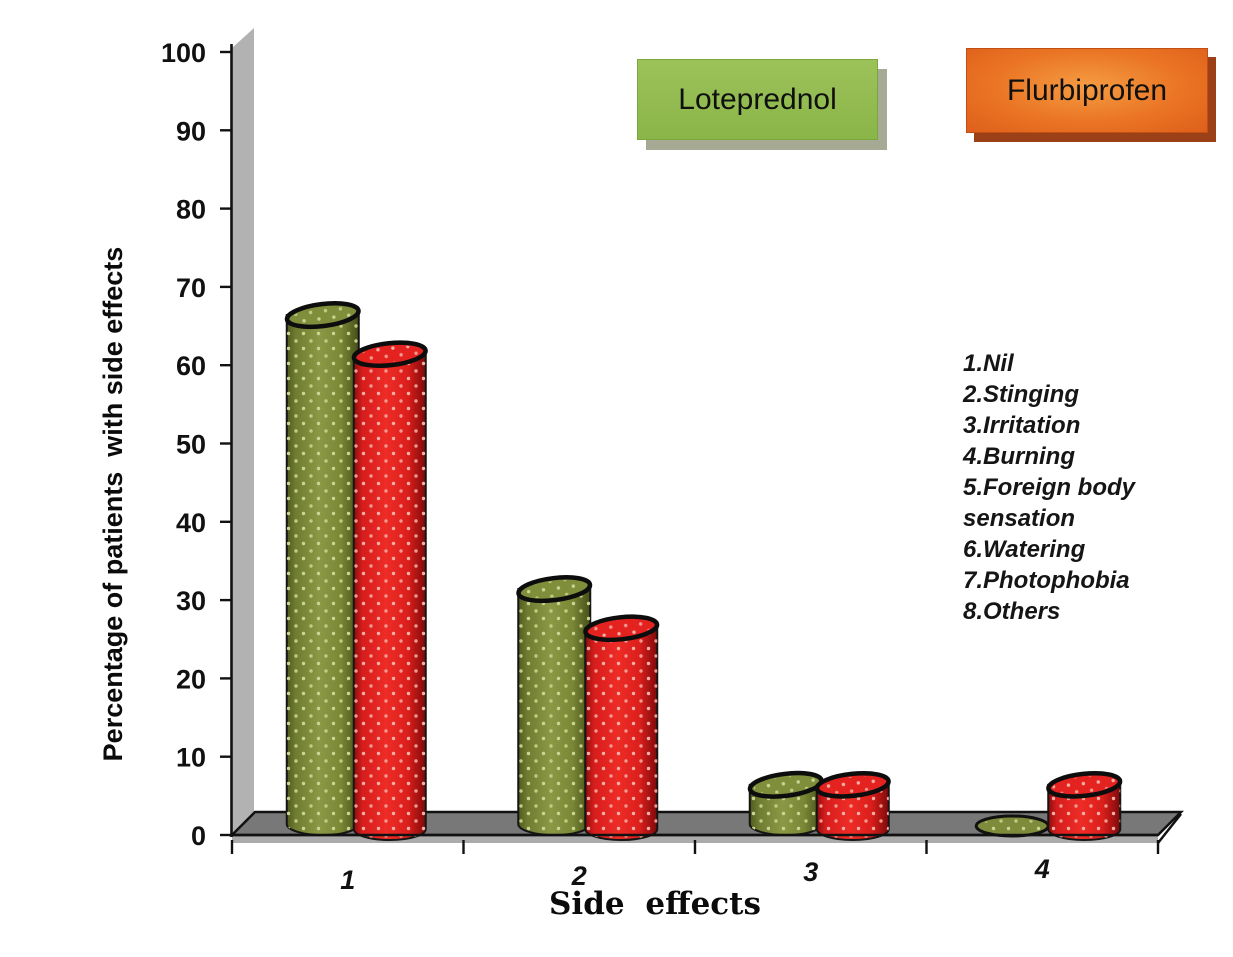  I want to click on y-tick-label: 90, so click(191, 131).